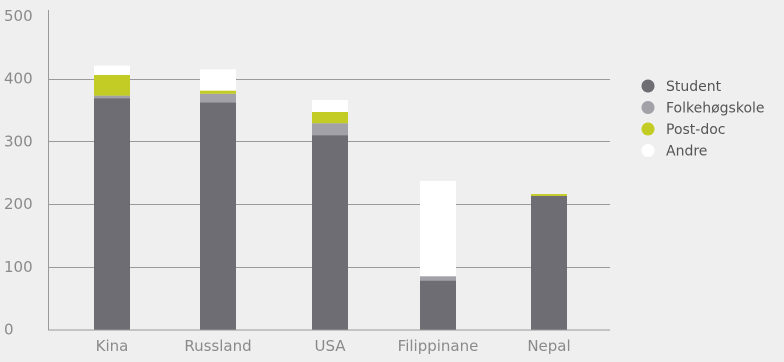  What do you see at coordinates (217, 346) in the screenshot?
I see `x-tick-label-russland: Russland` at bounding box center [217, 346].